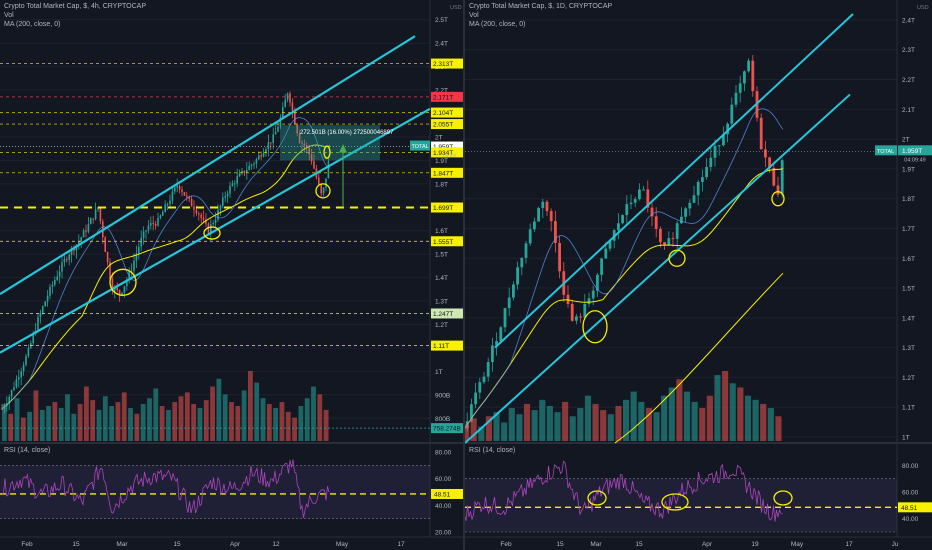 This screenshot has height=550, width=932. Describe the element at coordinates (27, 544) in the screenshot. I see `time-tick-label: Feb` at that location.